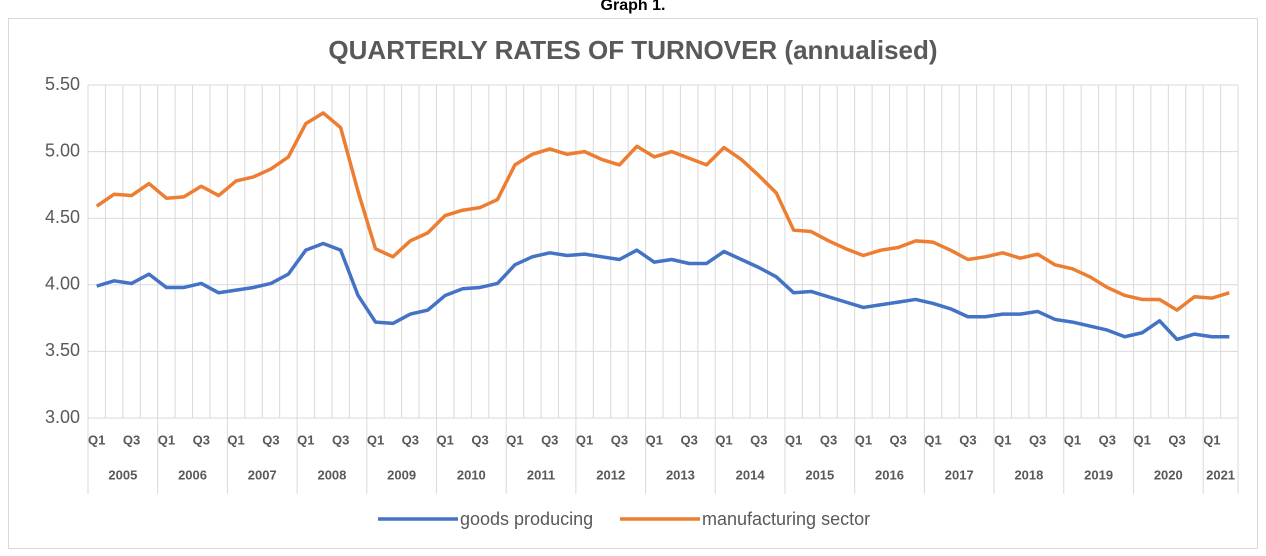 Image resolution: width=1266 pixels, height=556 pixels. I want to click on year-label: 2018, so click(1028, 474).